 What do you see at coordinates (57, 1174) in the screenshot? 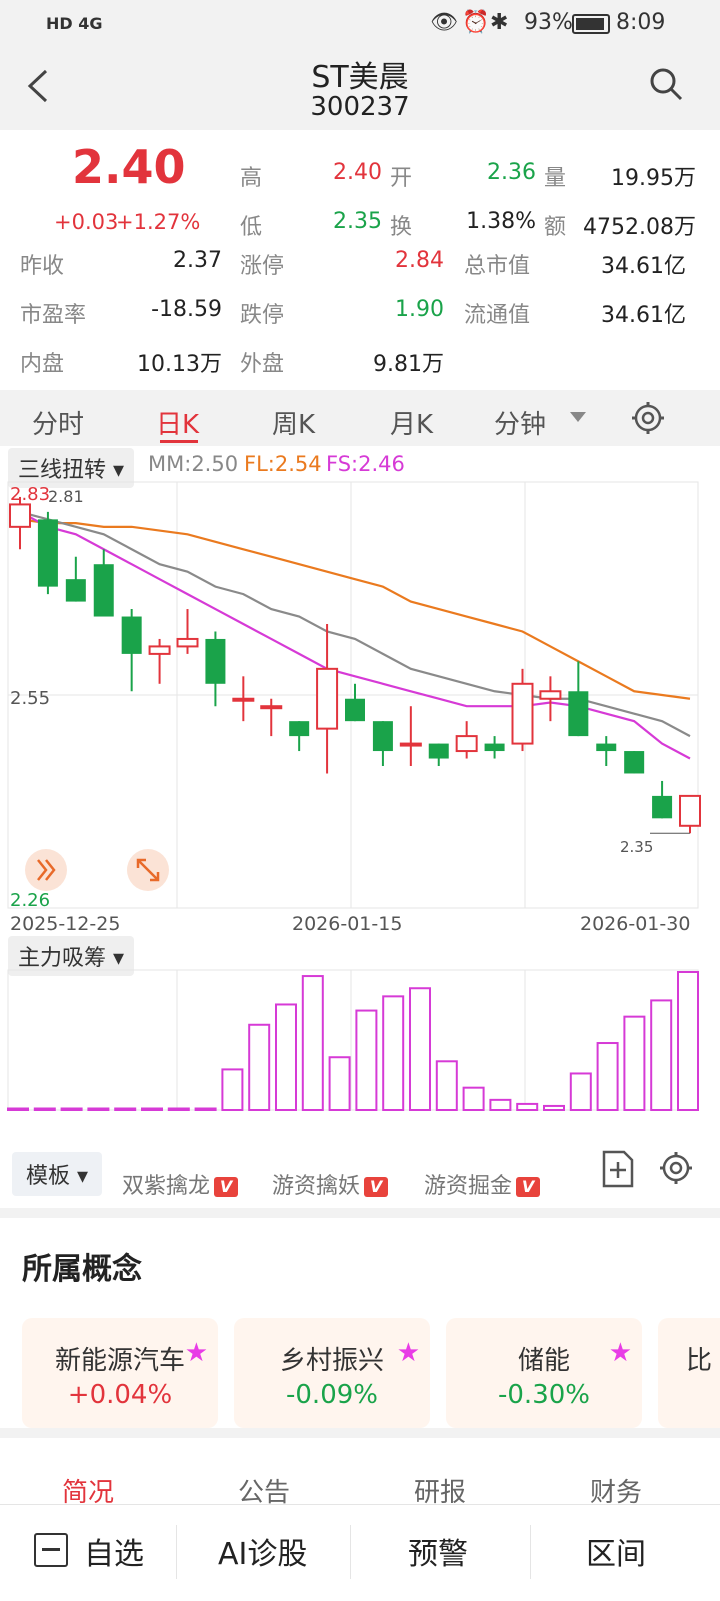
I see `template-selector: 模板 ▾` at bounding box center [57, 1174].